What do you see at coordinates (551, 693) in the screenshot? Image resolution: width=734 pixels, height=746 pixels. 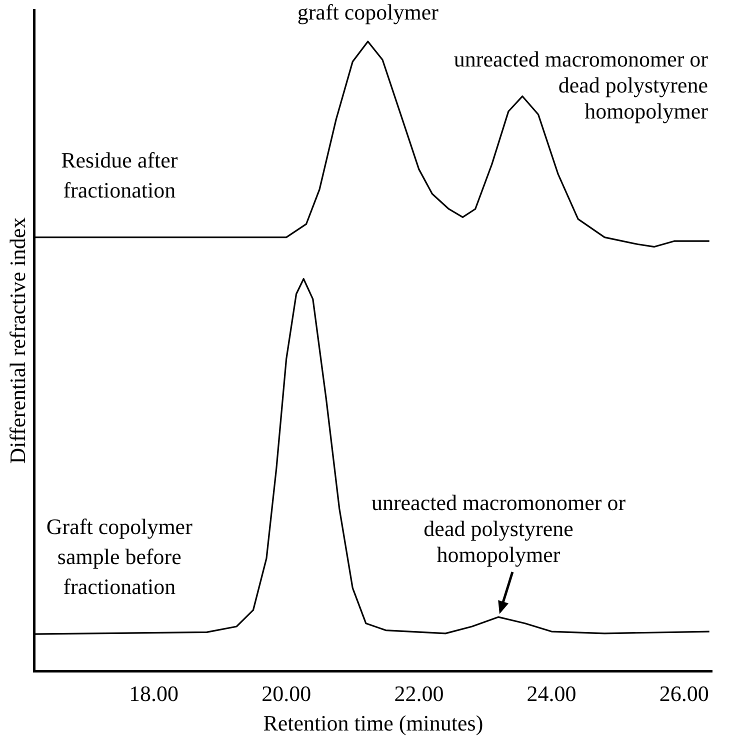 I see `x-tick-label: 24.00` at bounding box center [551, 693].